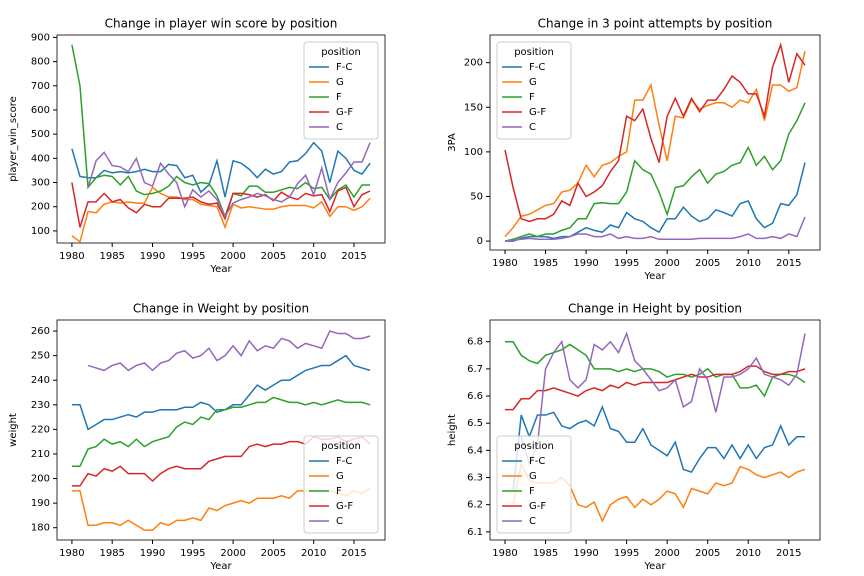  Describe the element at coordinates (40, 86) in the screenshot. I see `y-tick-label: 700` at that location.